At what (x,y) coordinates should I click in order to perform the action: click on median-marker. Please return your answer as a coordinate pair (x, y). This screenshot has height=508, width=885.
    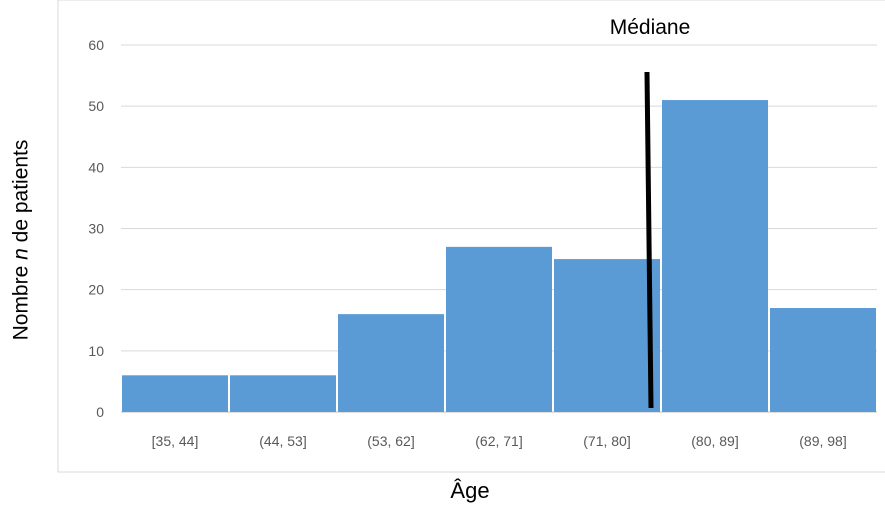
    Looking at the image, I should click on (649, 240).